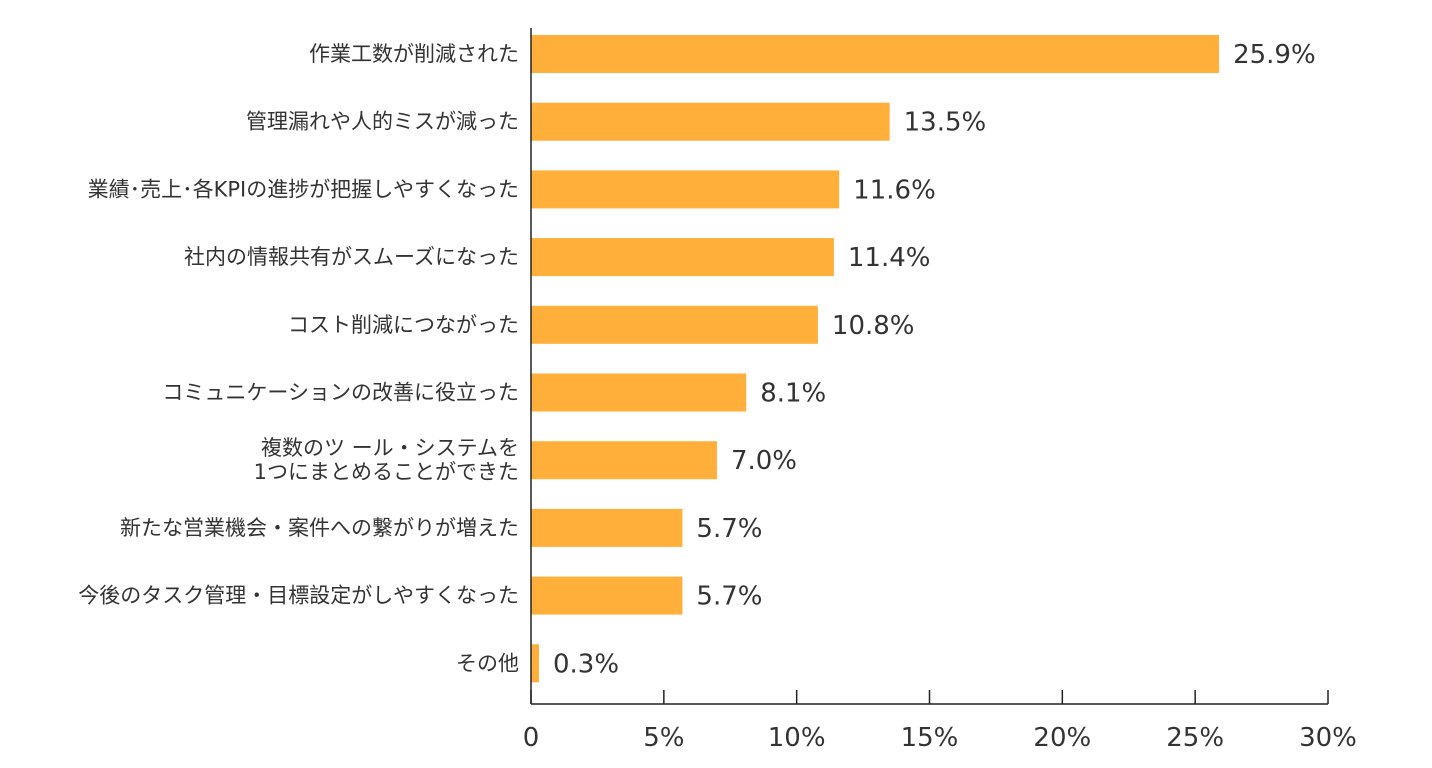 The height and width of the screenshot is (768, 1432). Describe the element at coordinates (1328, 738) in the screenshot. I see `x-tick-label-6: 30%` at that location.